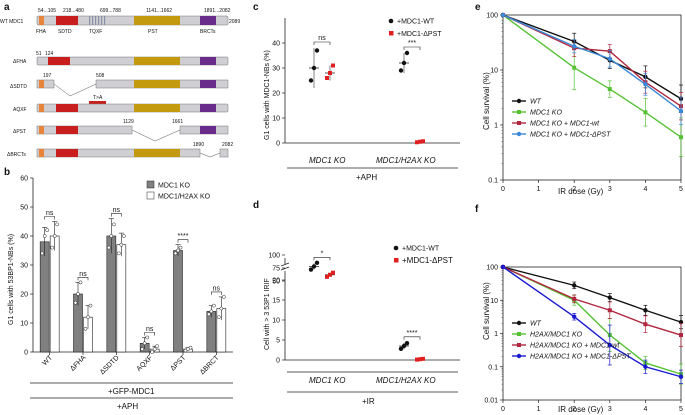 The width and height of the screenshot is (685, 415). What do you see at coordinates (406, 160) in the screenshot?
I see `c-group-2: MDC1/H2AX KO` at bounding box center [406, 160].